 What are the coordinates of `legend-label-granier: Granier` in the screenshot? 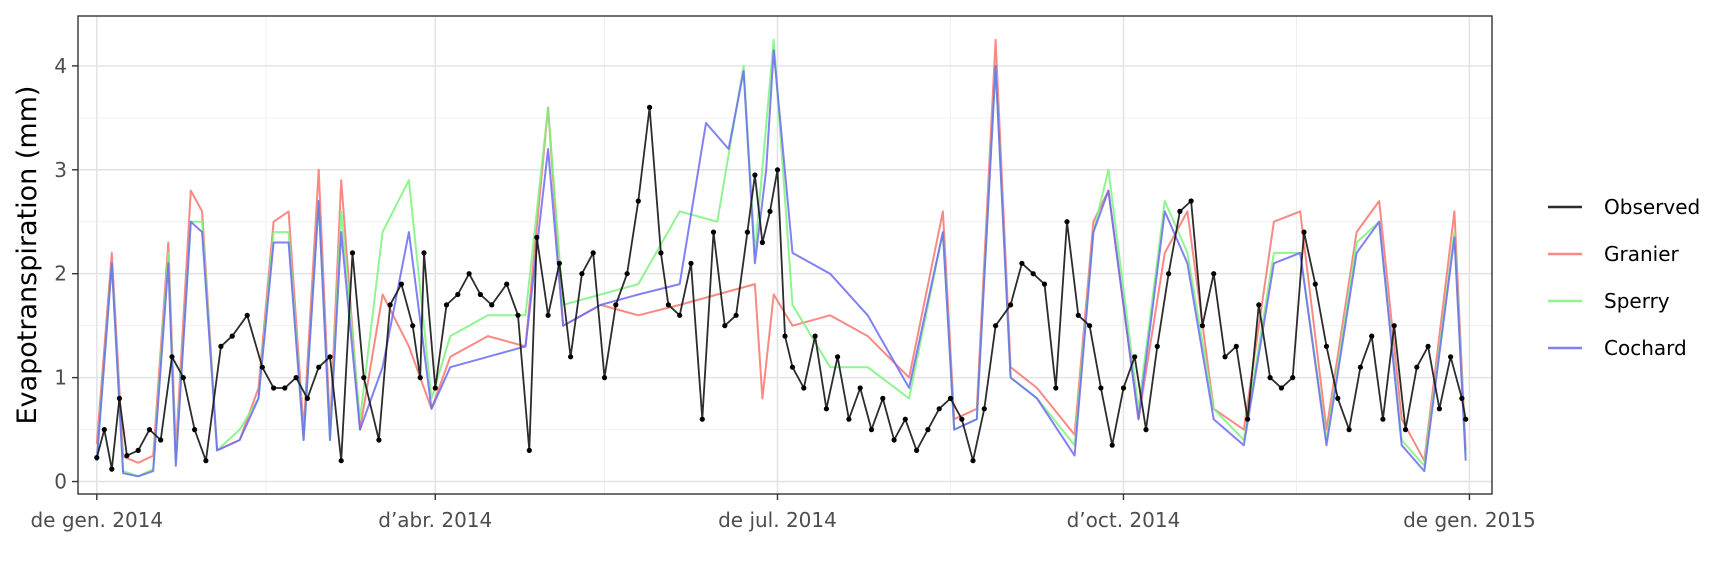 It's located at (1642, 254).